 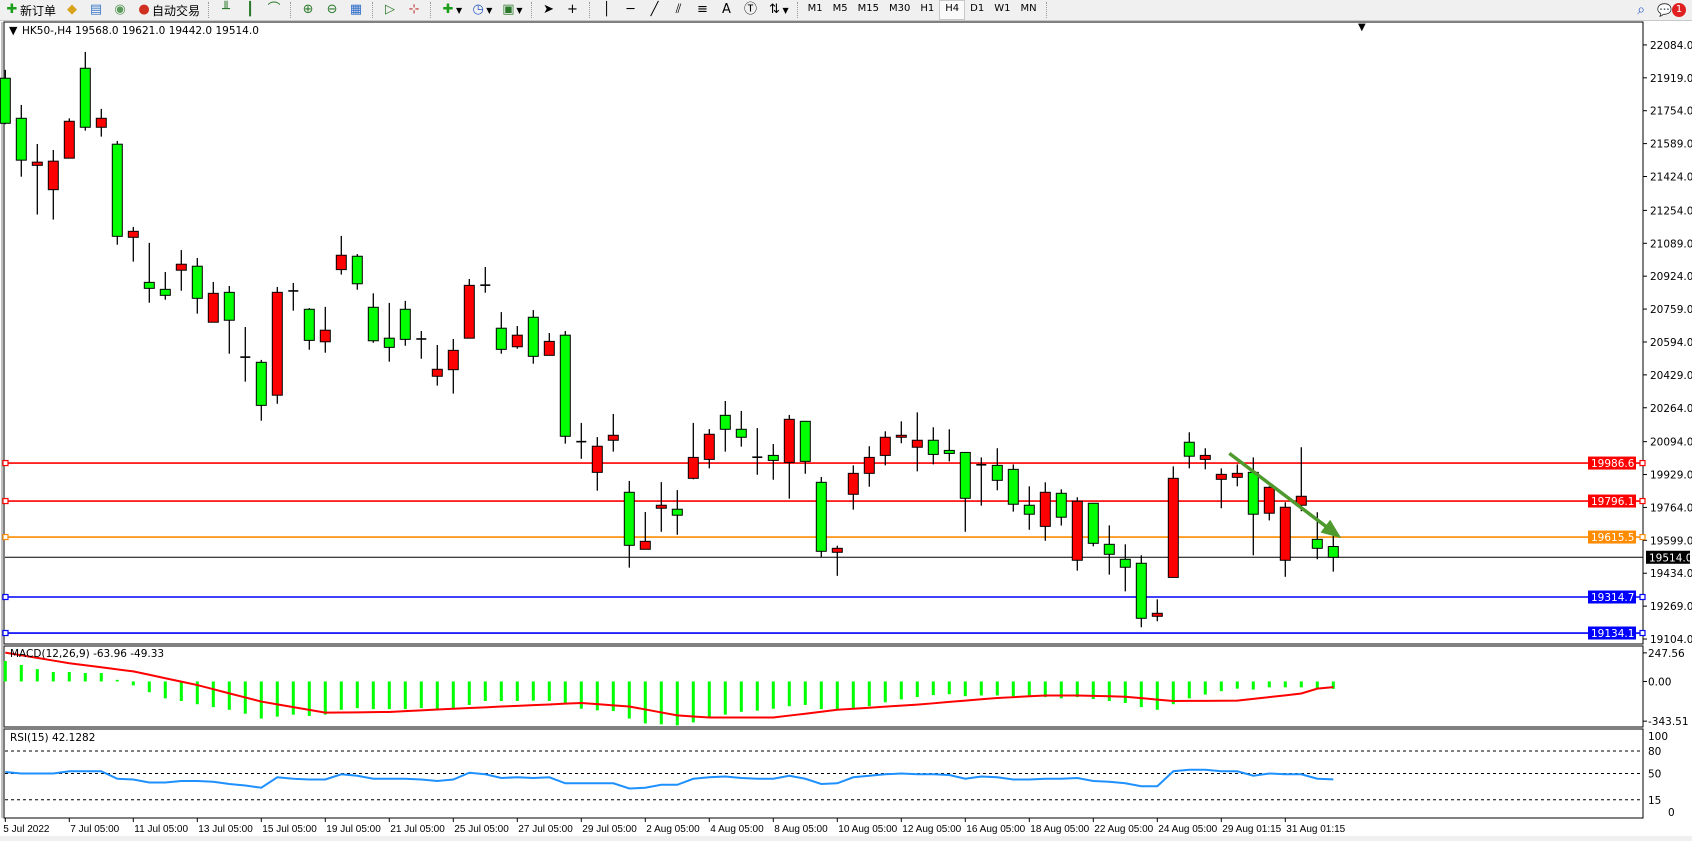 What do you see at coordinates (1002, 8) in the screenshot?
I see `timeframe-w1: W1` at bounding box center [1002, 8].